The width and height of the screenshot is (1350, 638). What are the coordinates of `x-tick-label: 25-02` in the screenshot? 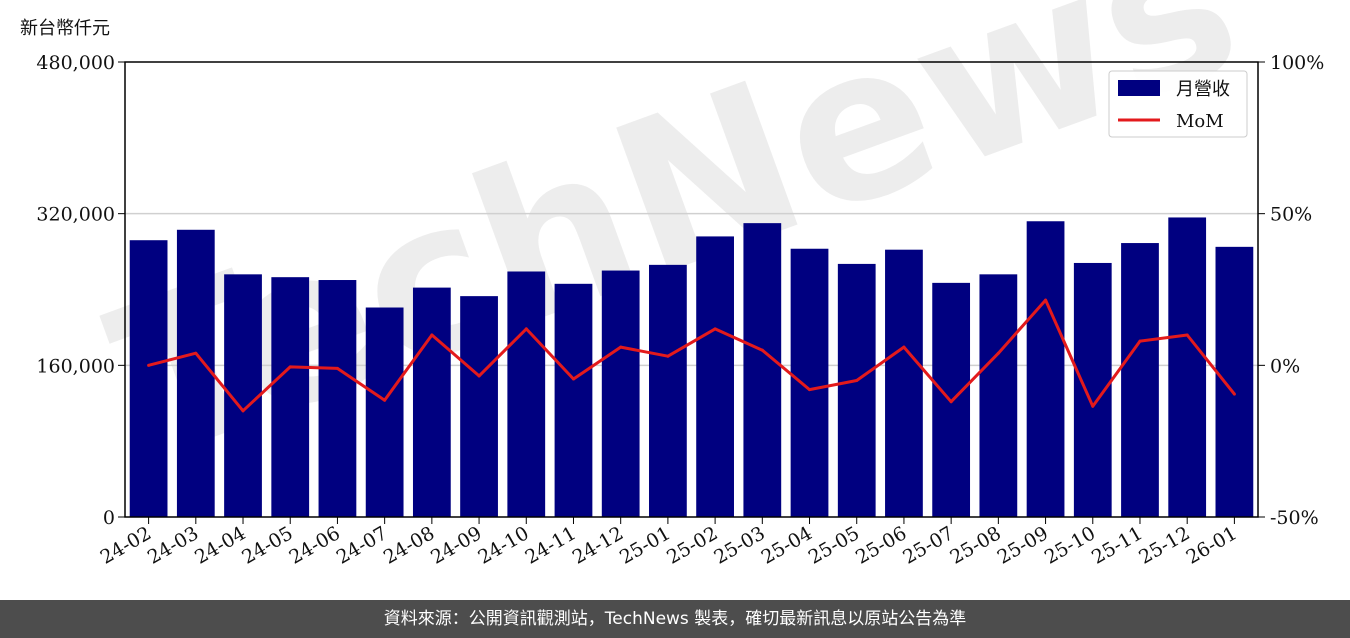 It's located at (692, 545).